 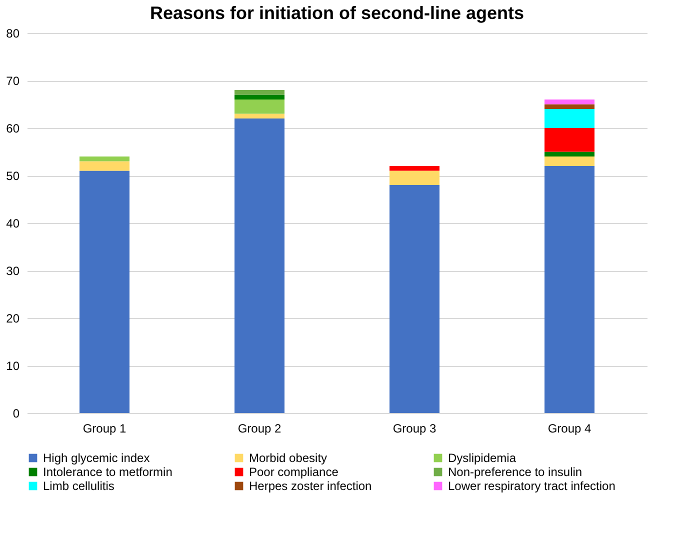 I want to click on y-tick-label: 10, so click(x=13, y=366).